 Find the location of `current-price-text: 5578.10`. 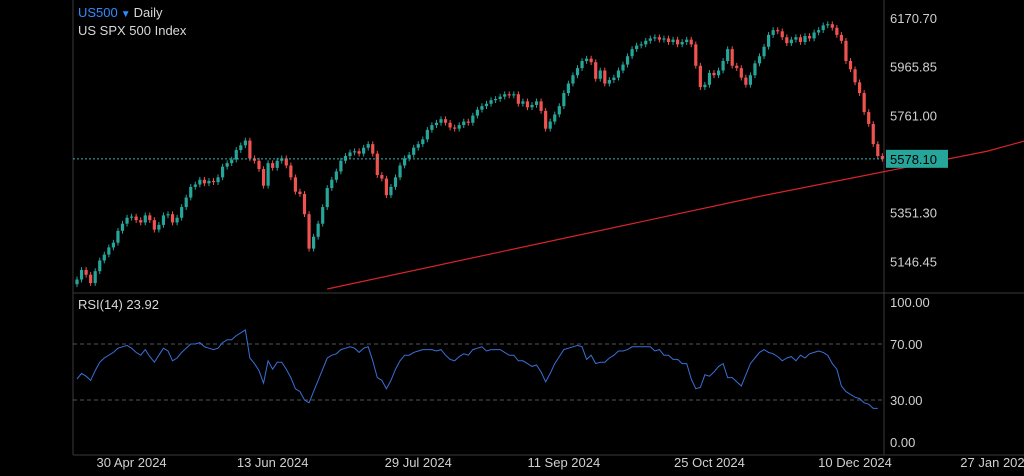

current-price-text: 5578.10 is located at coordinates (913, 159).